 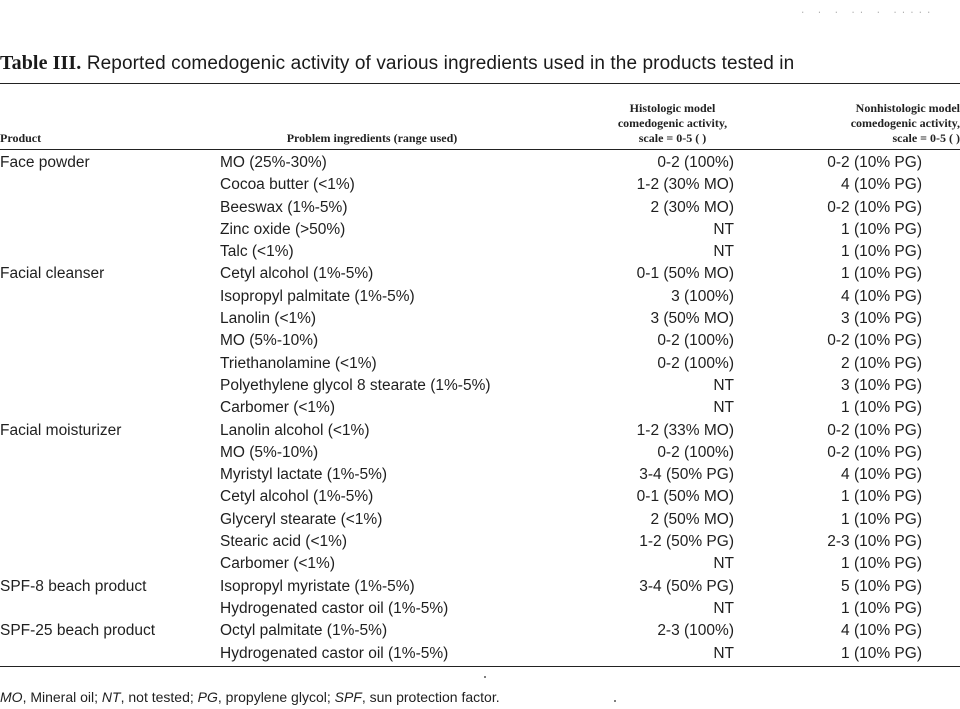 What do you see at coordinates (907, 108) in the screenshot?
I see `header-nonhistologic-line: Nonhistologic model` at bounding box center [907, 108].